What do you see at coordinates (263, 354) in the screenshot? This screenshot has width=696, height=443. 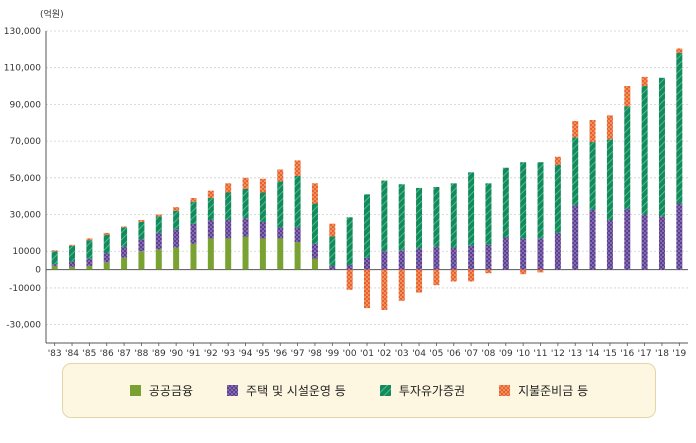 I see `x-tick-label: '95` at bounding box center [263, 354].